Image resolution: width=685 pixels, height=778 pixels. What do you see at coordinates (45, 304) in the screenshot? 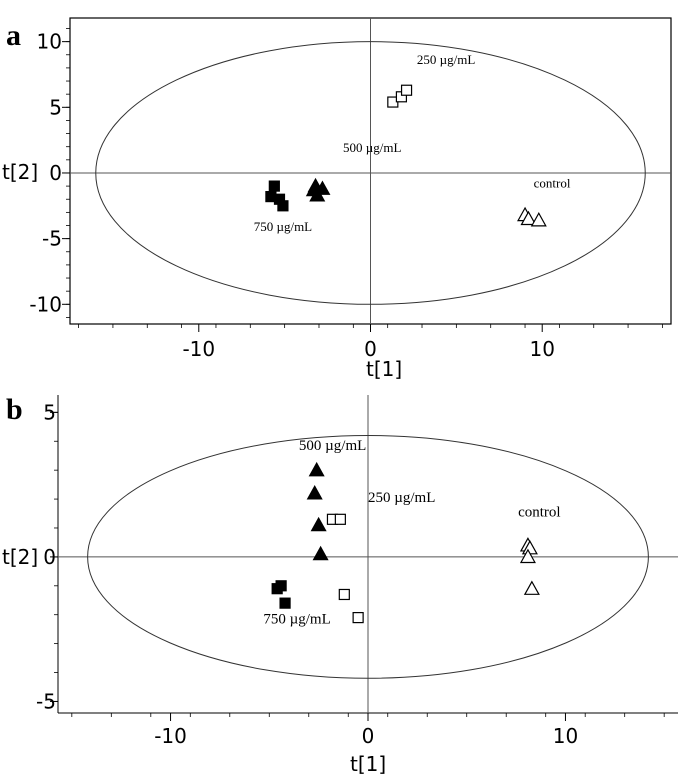
I see `y-tick-label: -10` at bounding box center [45, 304].